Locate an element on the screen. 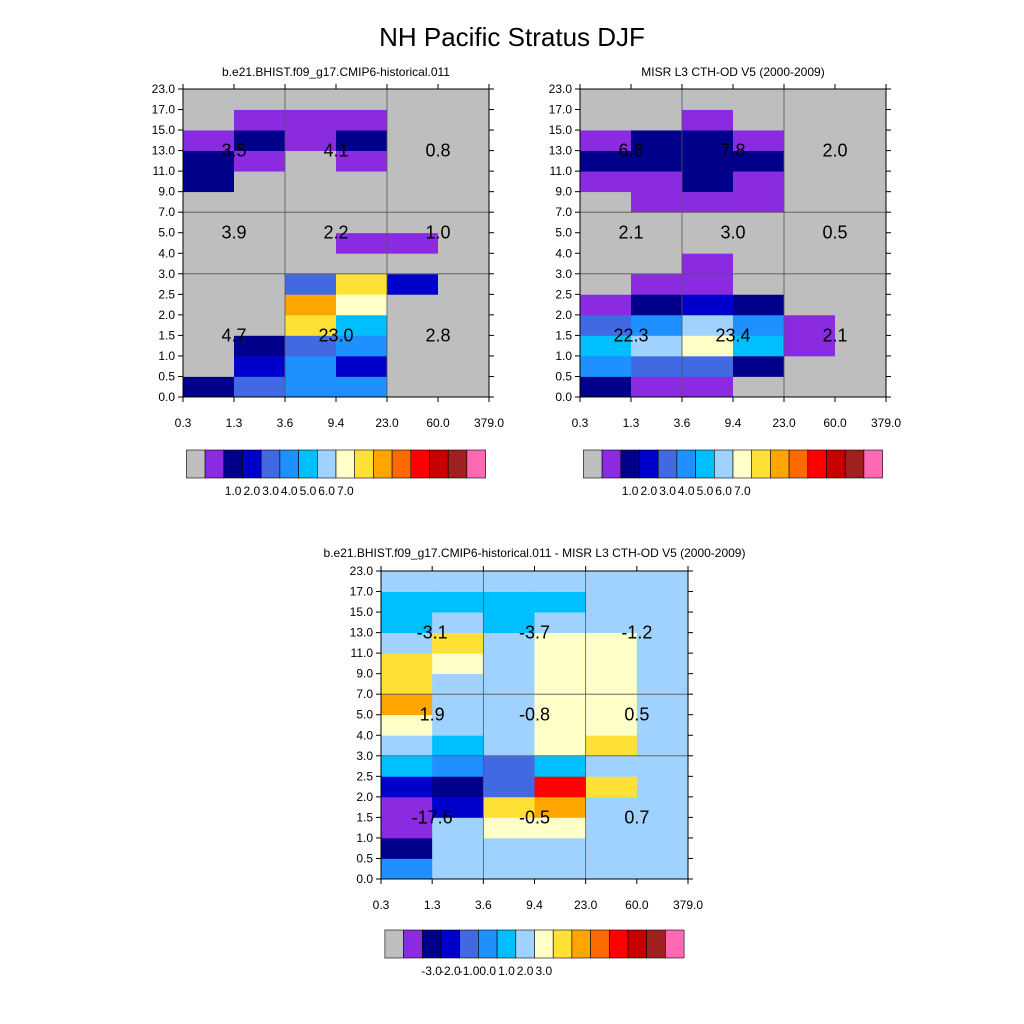  y-tick-label: 3.0 is located at coordinates (563, 274).